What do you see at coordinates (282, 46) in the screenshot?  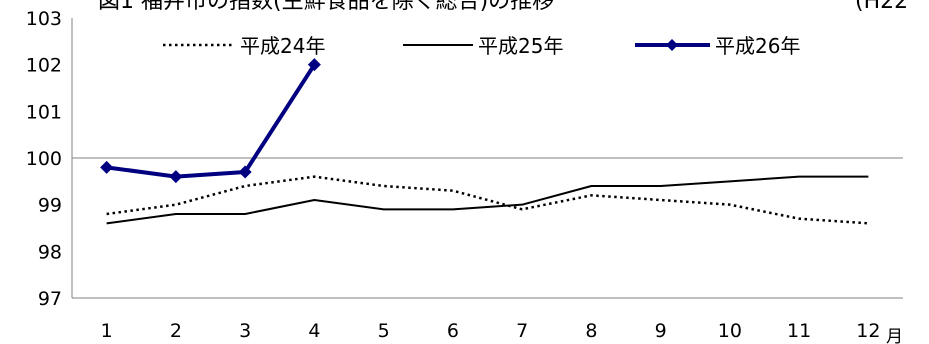 I see `legend-label-series-0: 平成24年` at bounding box center [282, 46].